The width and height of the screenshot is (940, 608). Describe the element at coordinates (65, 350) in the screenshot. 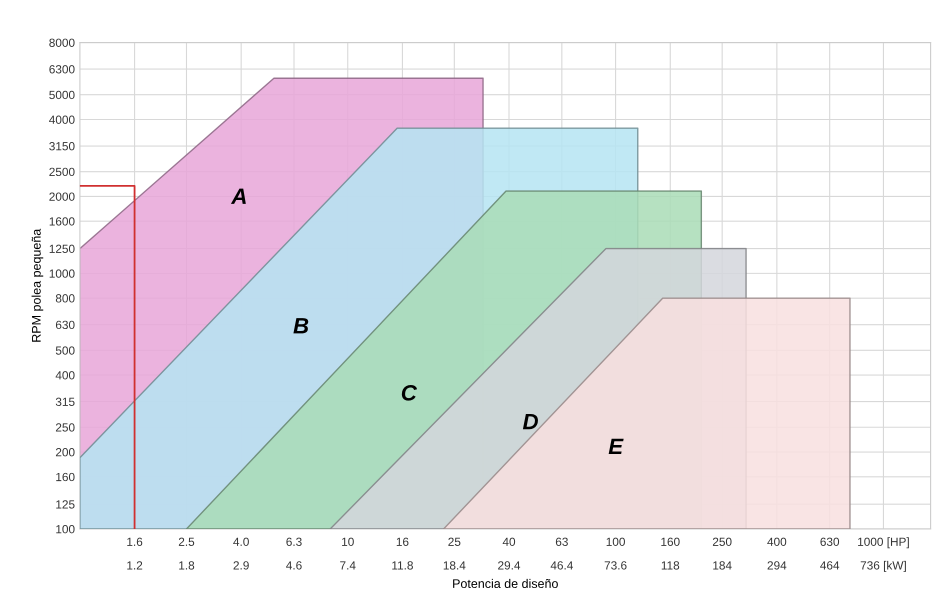

I see `y-tick-label: 500` at that location.